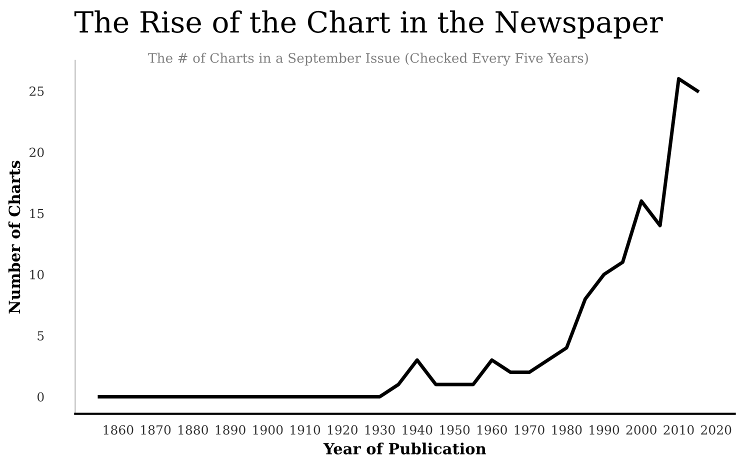 The height and width of the screenshot is (465, 737). What do you see at coordinates (193, 430) in the screenshot?
I see `x-tick-label: 1880` at bounding box center [193, 430].